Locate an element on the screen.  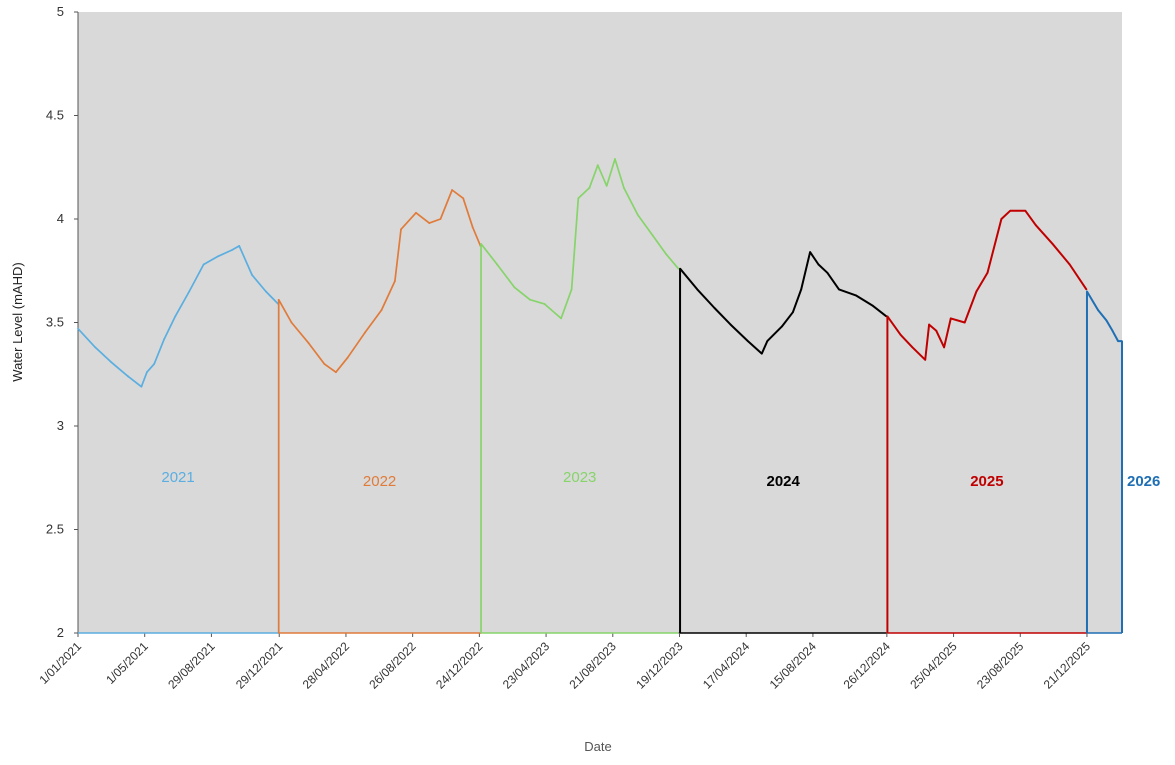
x-tick-label: 23/04/2023 is located at coordinates (526, 665).